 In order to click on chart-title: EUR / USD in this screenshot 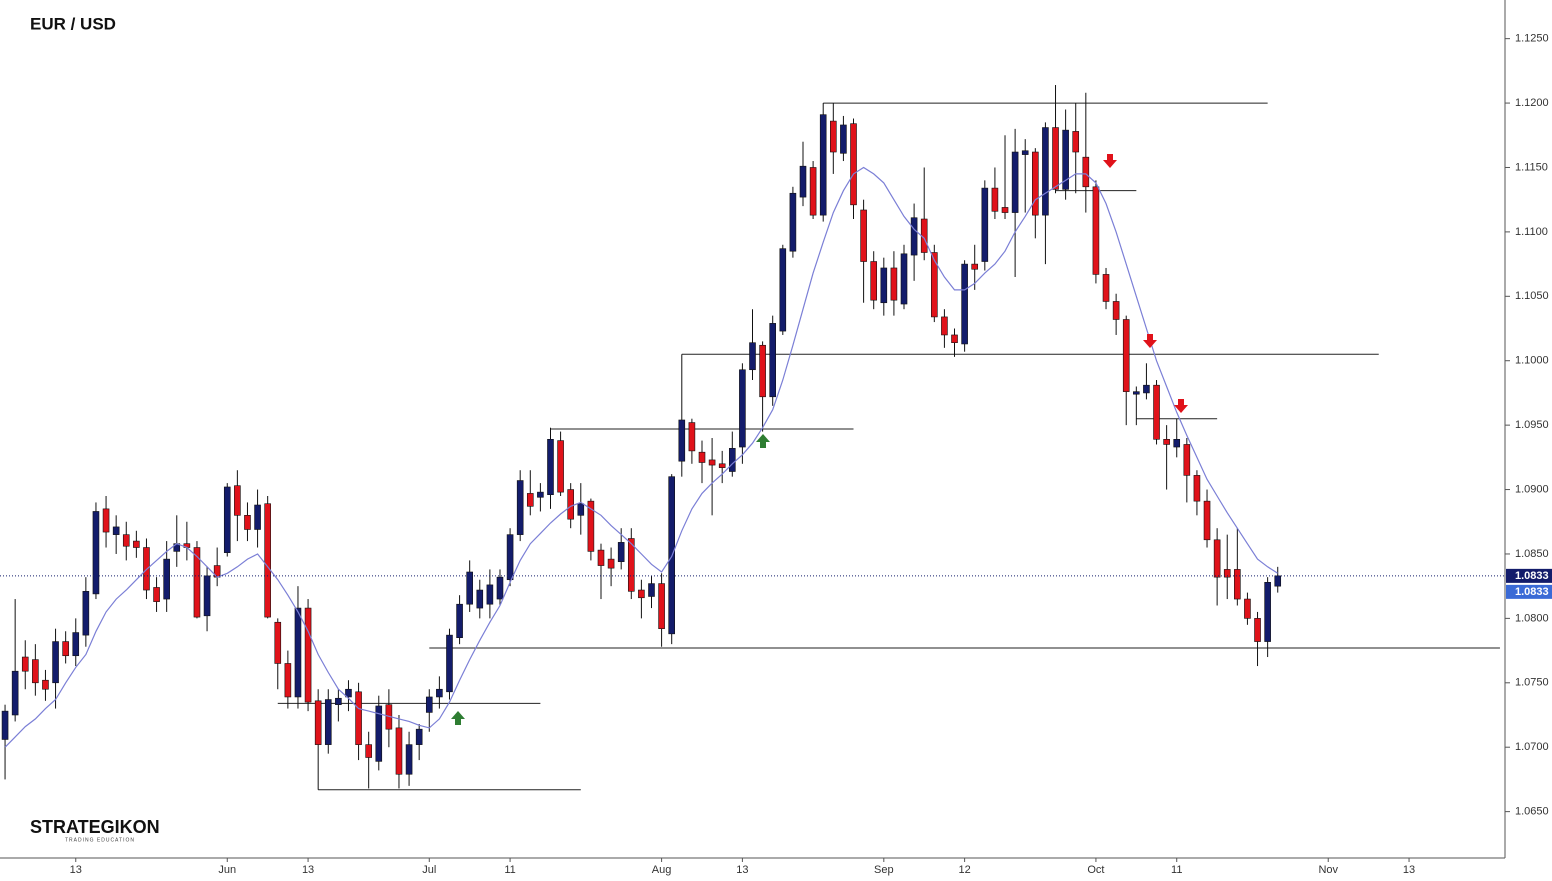, I will do `click(73, 23)`.